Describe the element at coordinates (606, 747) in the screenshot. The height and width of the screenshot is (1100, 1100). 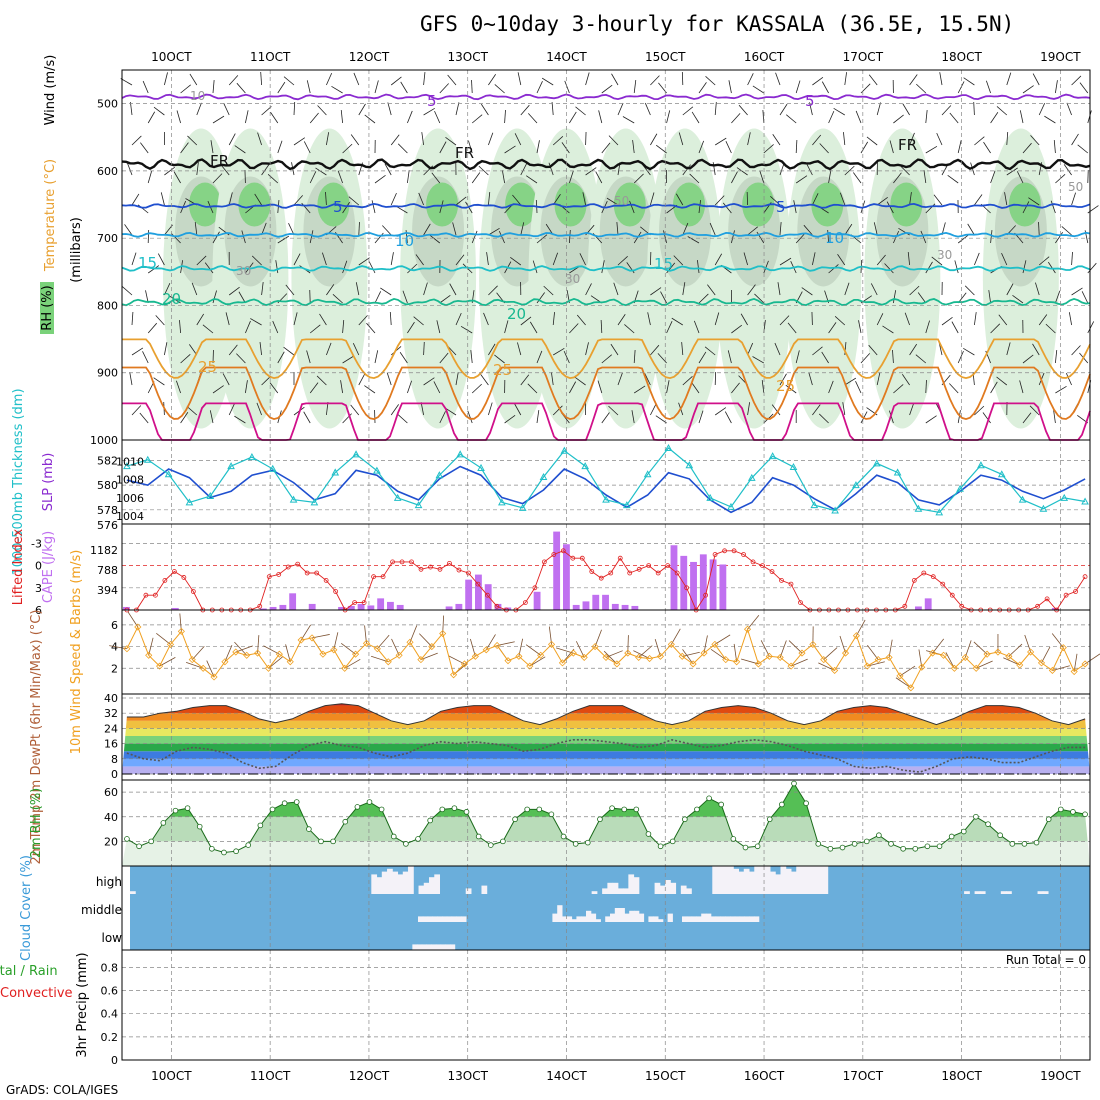
I see `temp-band` at that location.